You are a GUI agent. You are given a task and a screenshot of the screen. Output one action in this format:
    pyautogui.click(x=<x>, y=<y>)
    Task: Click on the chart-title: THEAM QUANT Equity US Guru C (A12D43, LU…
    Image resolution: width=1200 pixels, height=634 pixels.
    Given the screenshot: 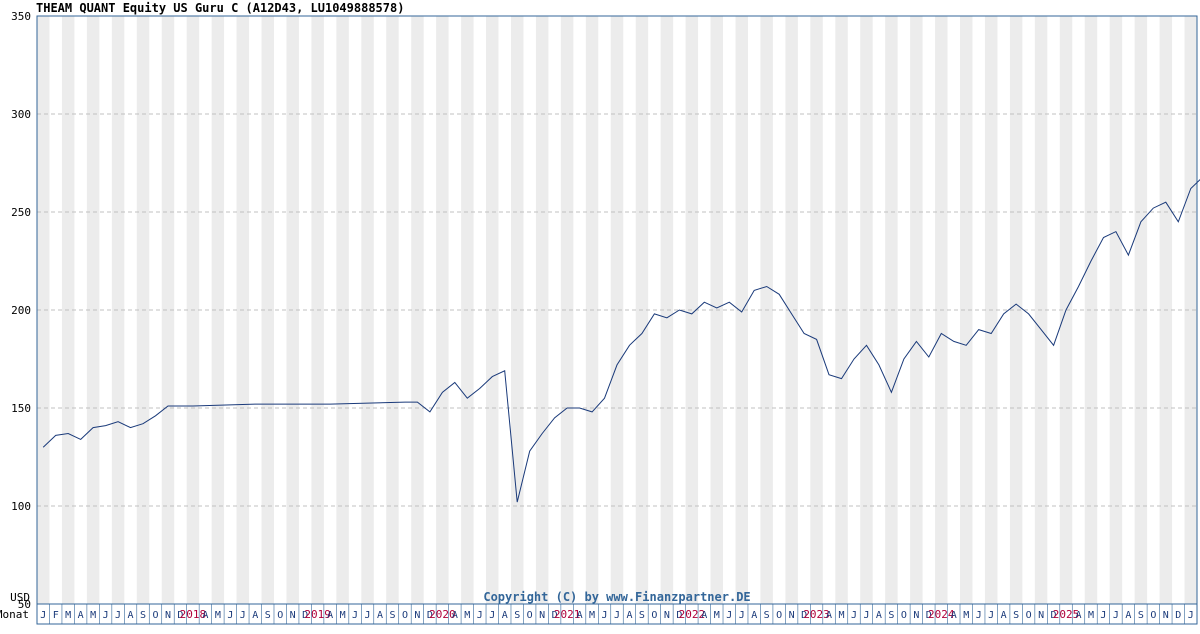 What is the action you would take?
    pyautogui.click(x=220, y=8)
    